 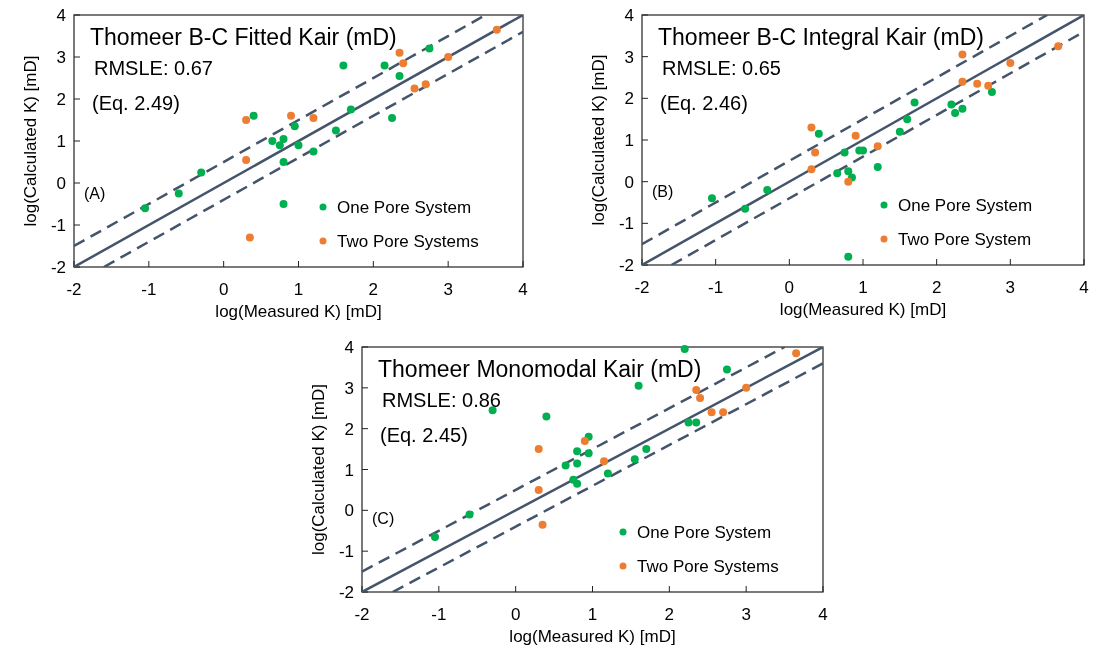 I want to click on annotation: (Eq. 2.46), so click(x=704, y=103).